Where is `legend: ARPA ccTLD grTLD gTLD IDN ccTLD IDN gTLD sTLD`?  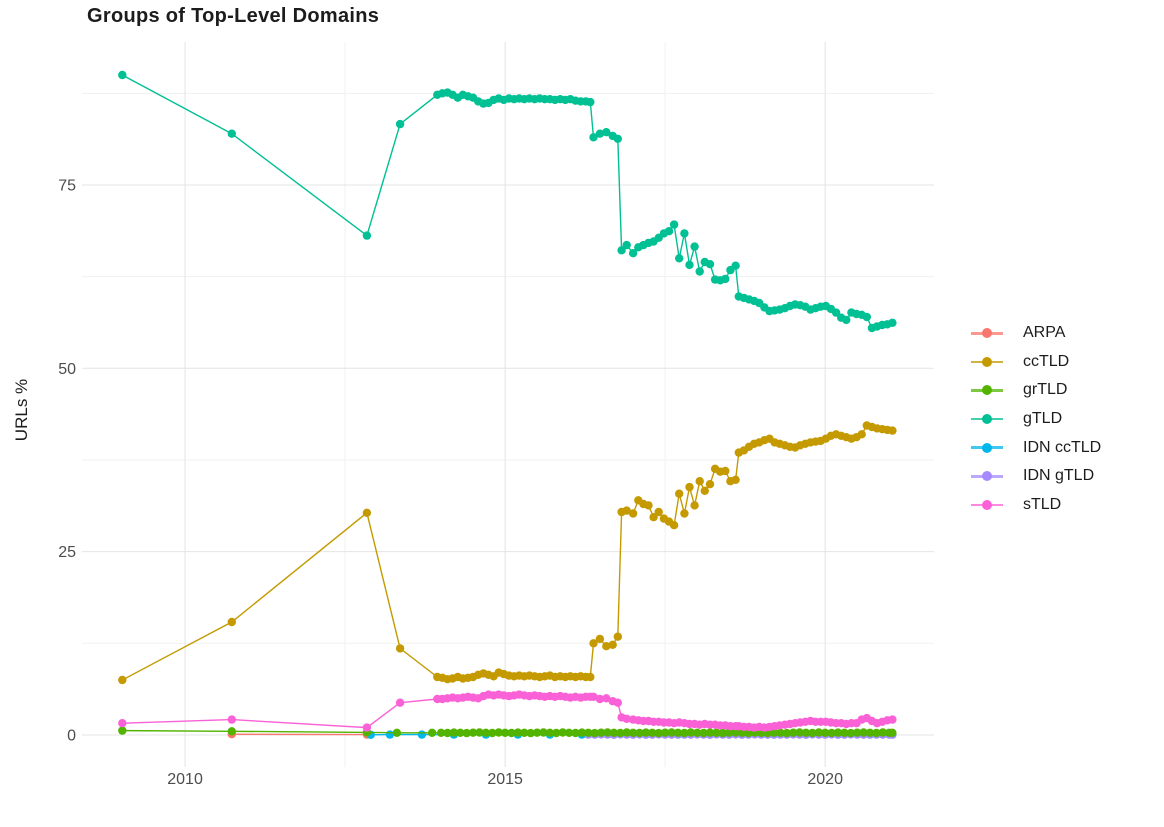 legend: ARPA ccTLD grTLD gTLD IDN ccTLD IDN gTLD sTLD is located at coordinates (1036, 419).